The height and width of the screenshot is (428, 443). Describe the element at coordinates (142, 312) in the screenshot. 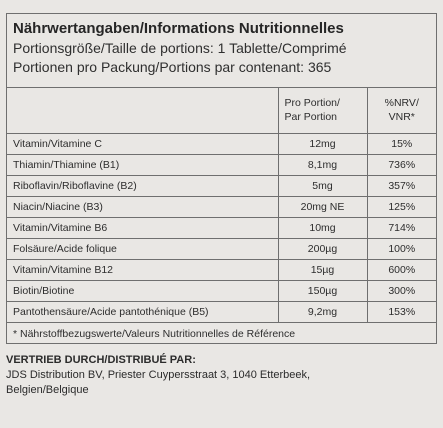

I see `nutrient-name: Pantothensäure/Acide pantothénique (B5)` at that location.